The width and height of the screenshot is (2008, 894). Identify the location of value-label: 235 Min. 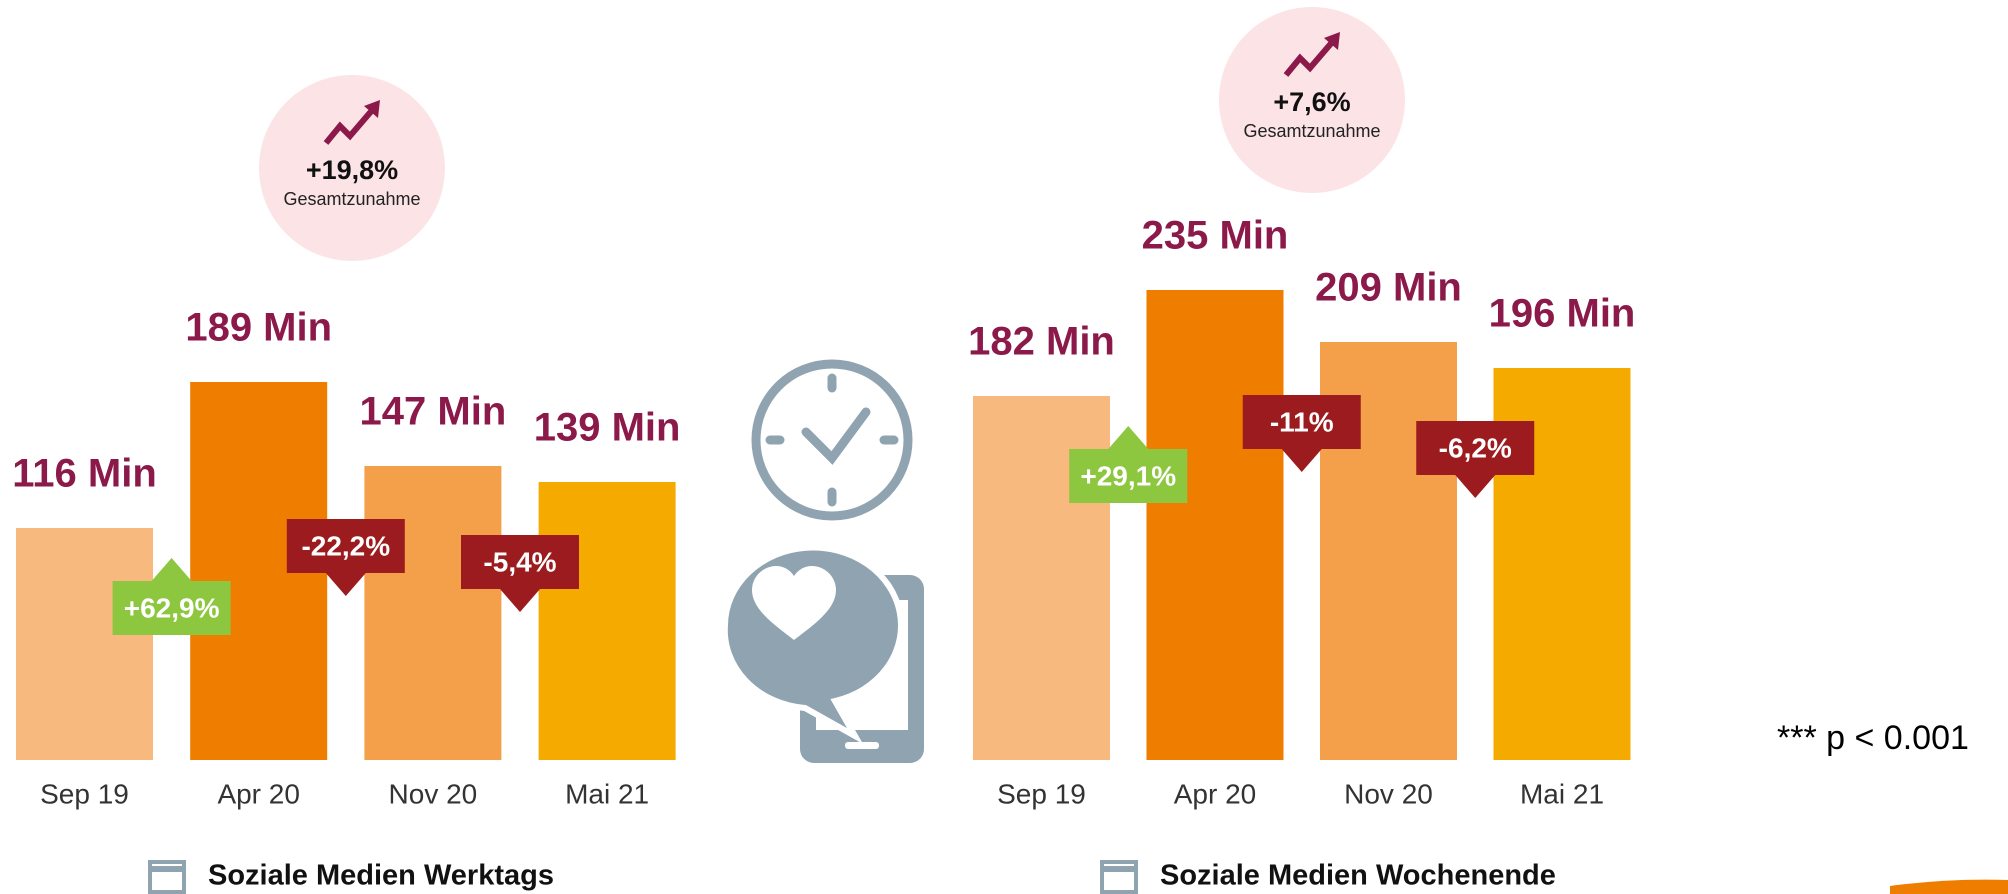
(1215, 236).